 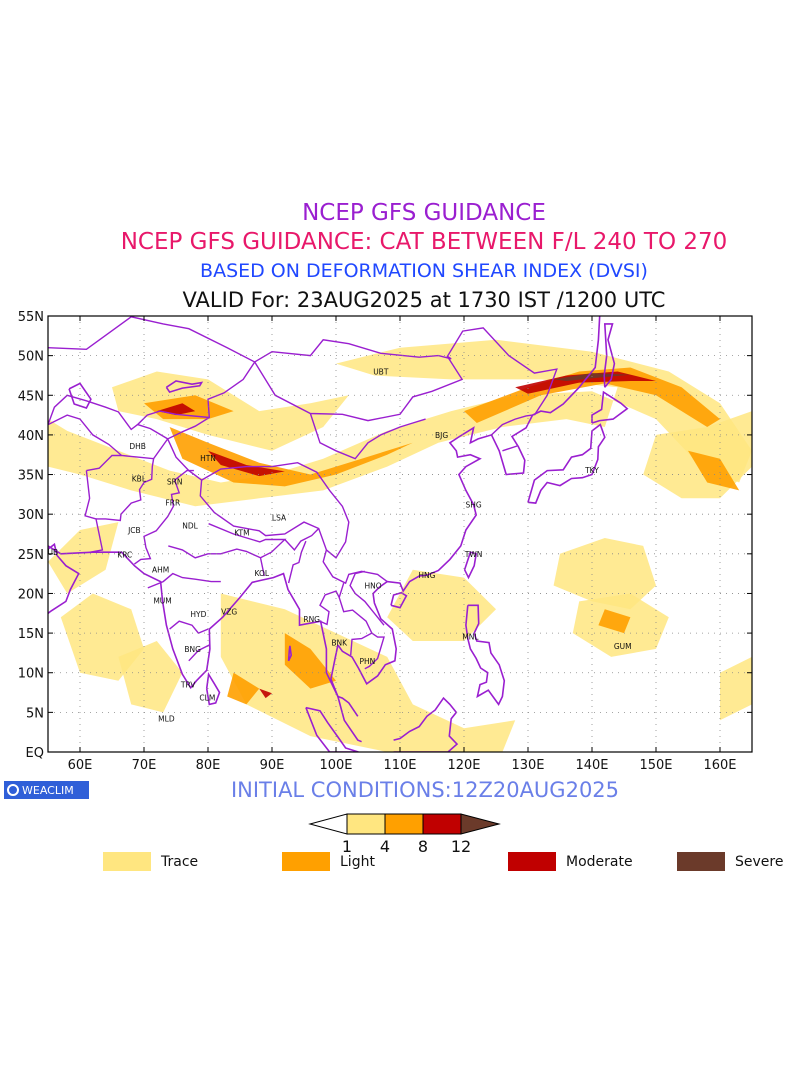 What do you see at coordinates (31, 357) in the screenshot?
I see `lat-label: 50N` at bounding box center [31, 357].